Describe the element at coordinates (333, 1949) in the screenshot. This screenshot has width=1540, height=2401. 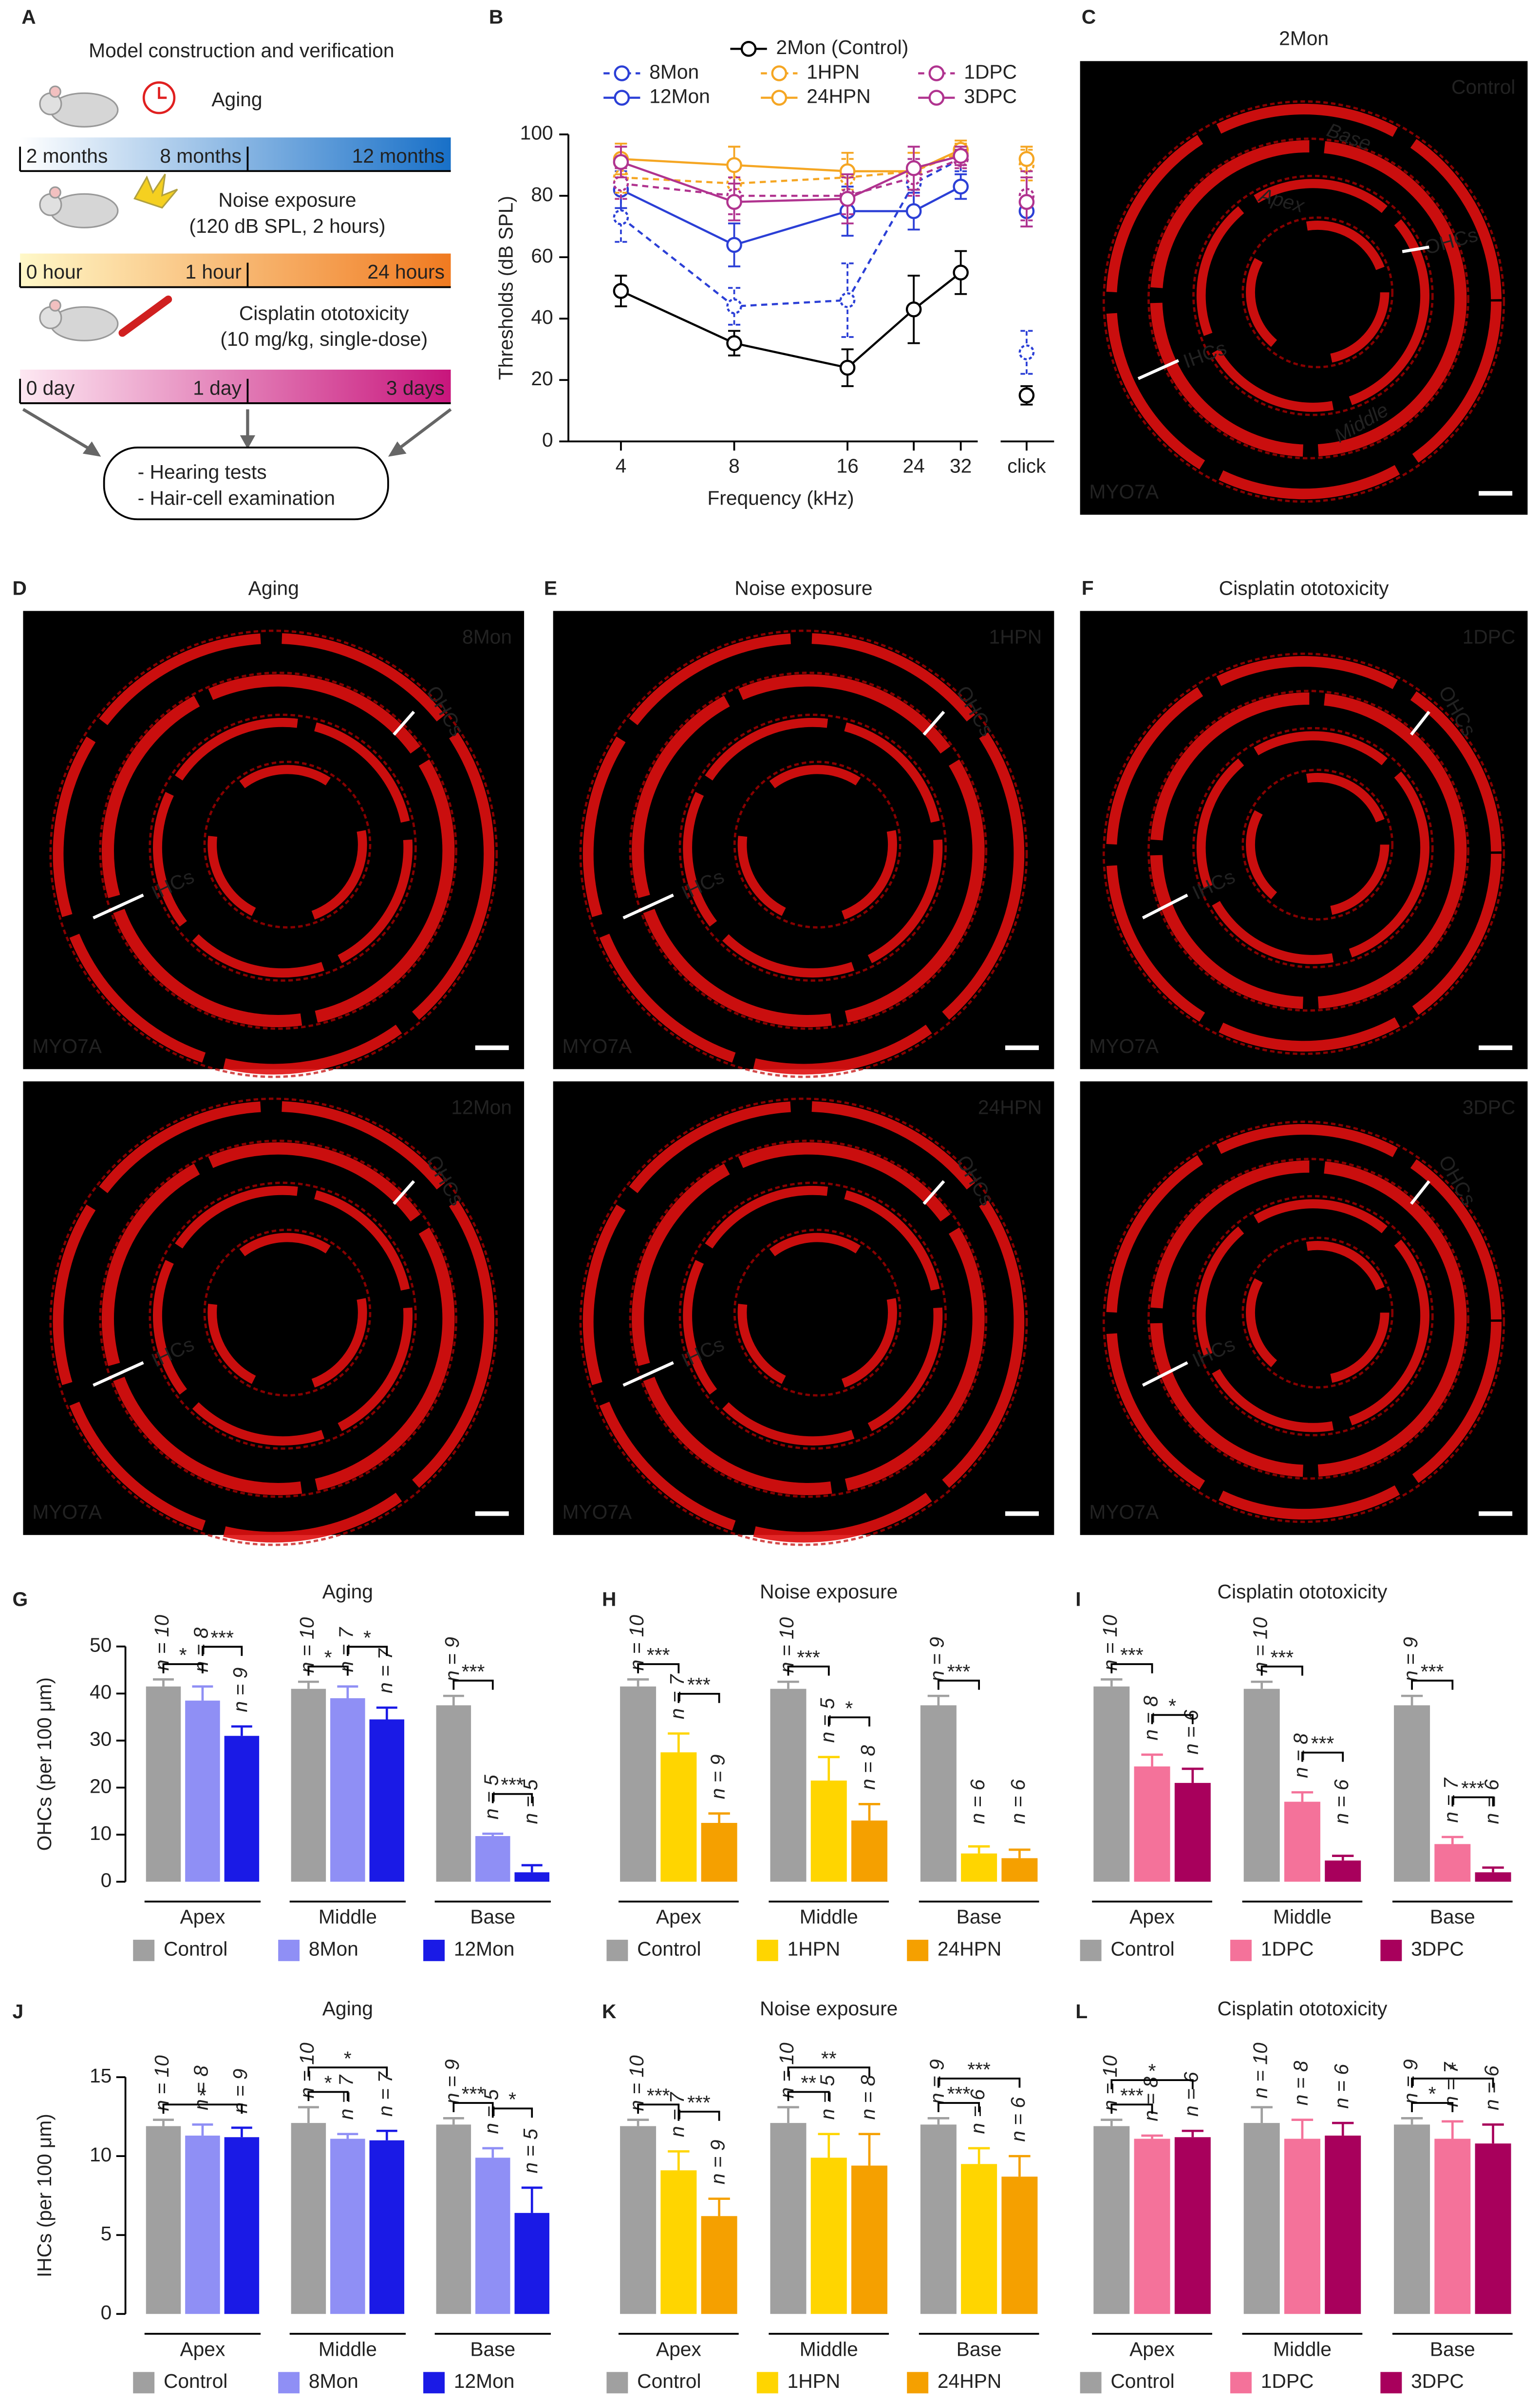
I see `legend-label: 8Mon` at that location.